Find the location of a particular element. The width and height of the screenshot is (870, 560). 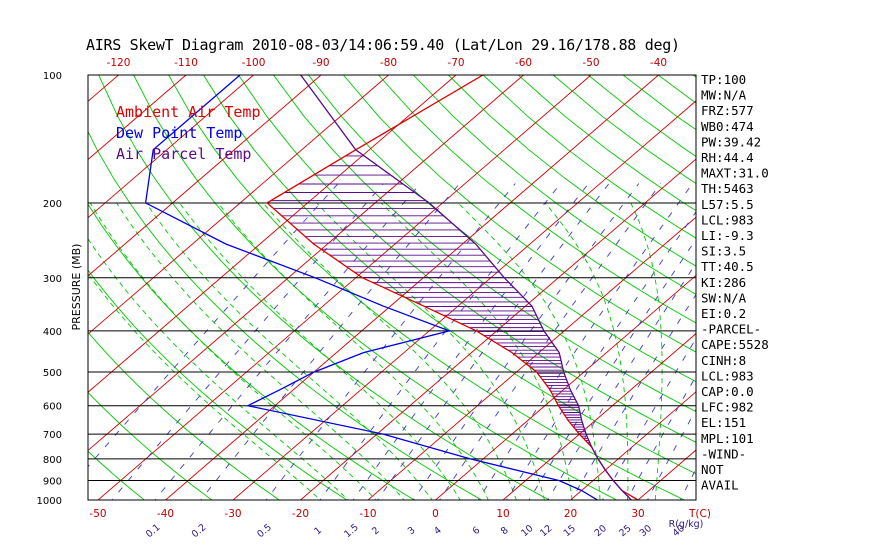

index-label: KI:286 is located at coordinates (723, 282).